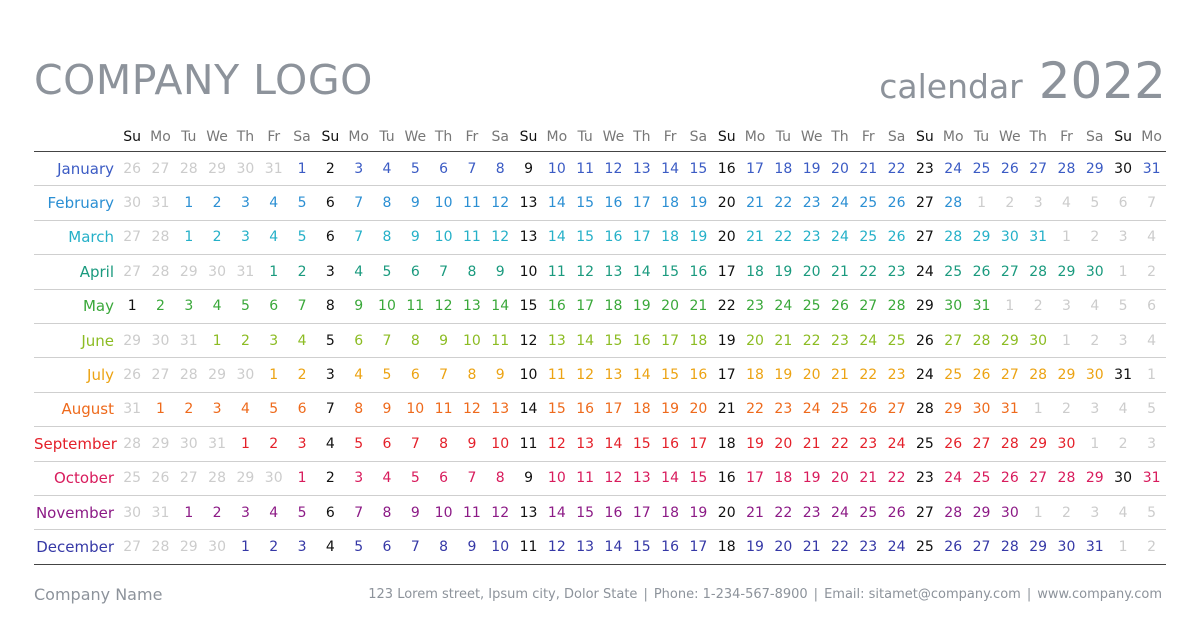 The height and width of the screenshot is (638, 1200). What do you see at coordinates (132, 203) in the screenshot?
I see `day-cell-outside: 30` at bounding box center [132, 203].